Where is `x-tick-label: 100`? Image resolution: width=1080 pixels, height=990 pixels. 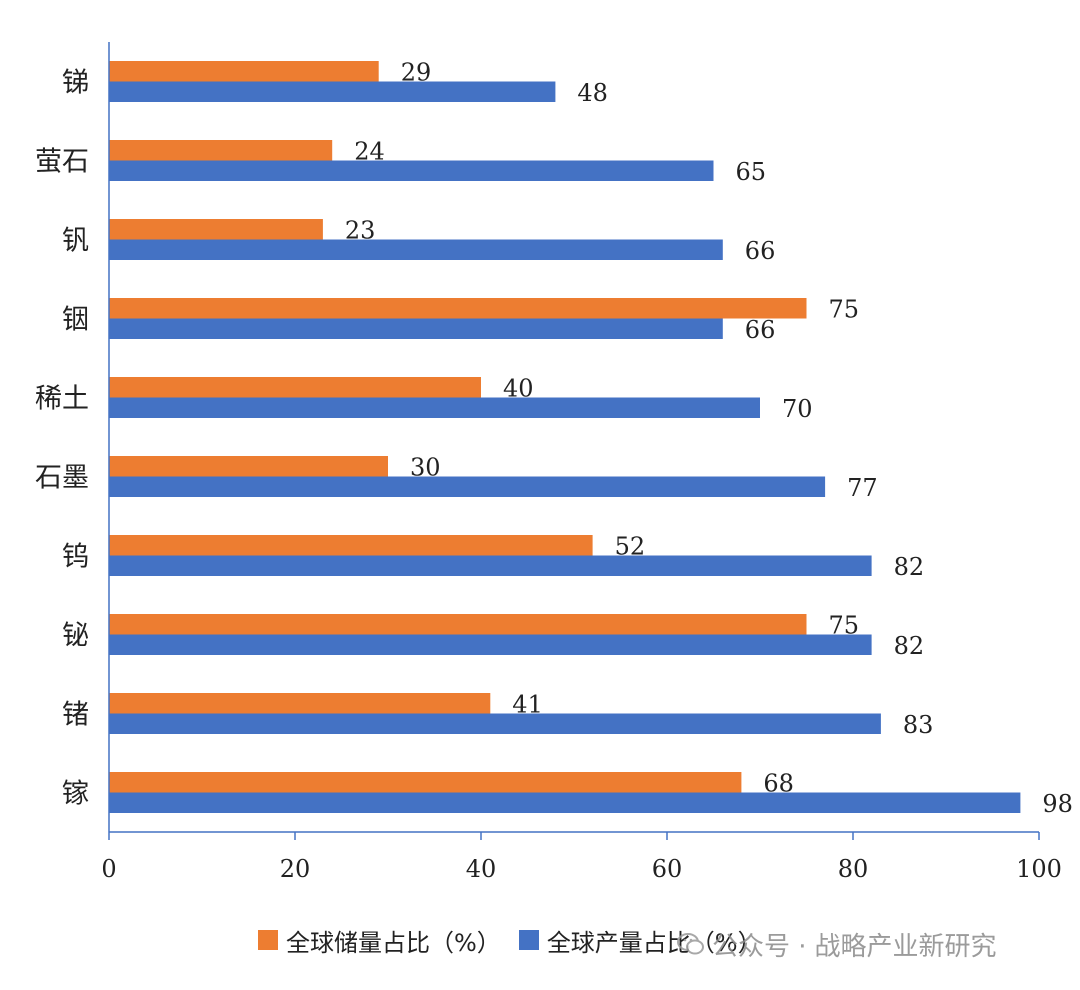 x-tick-label: 100 is located at coordinates (1039, 869).